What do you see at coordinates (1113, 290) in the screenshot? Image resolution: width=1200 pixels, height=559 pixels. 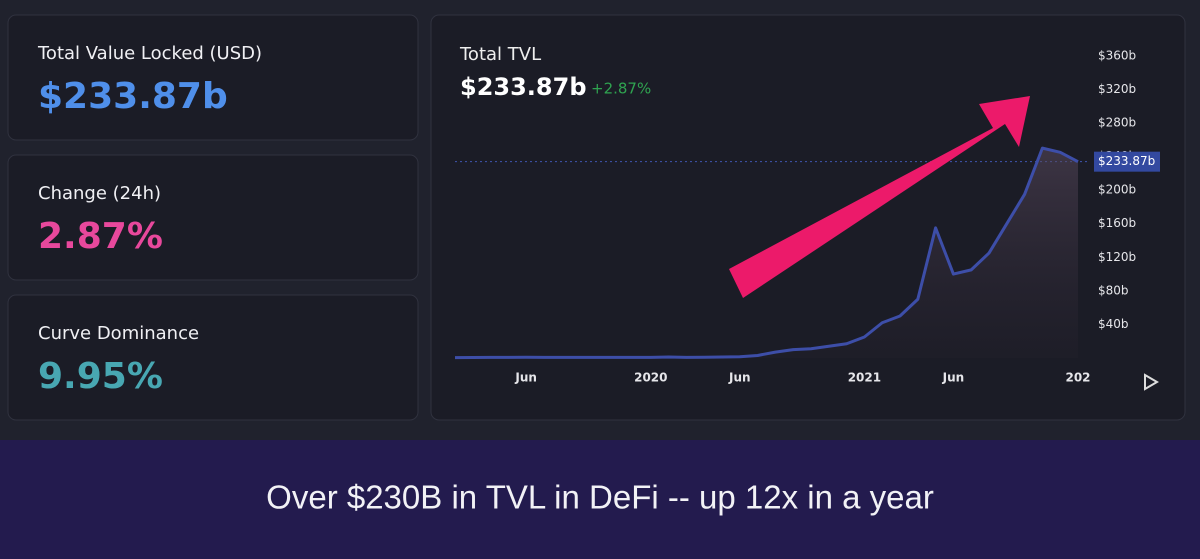 I see `y-tick-label: $80b` at bounding box center [1113, 290].